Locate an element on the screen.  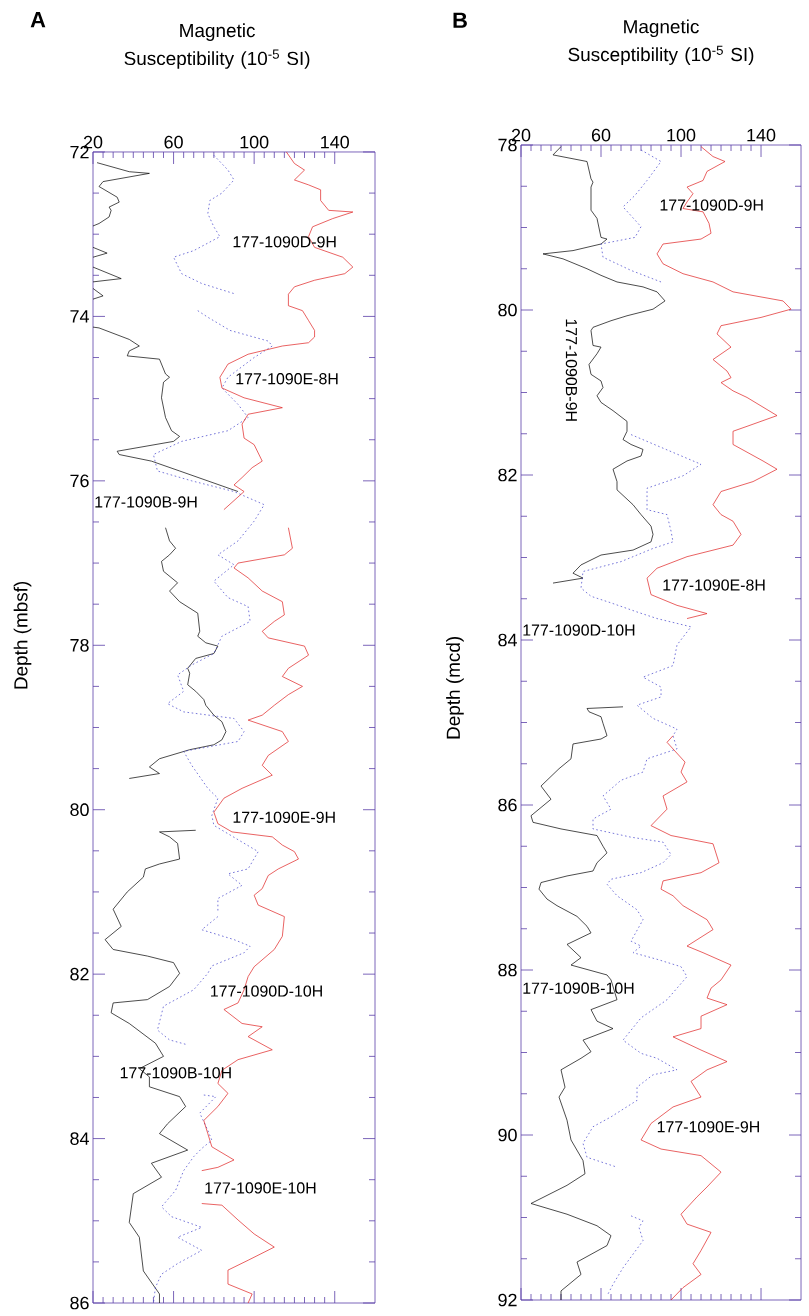
y-tick-label: 74 is located at coordinates (79, 316).